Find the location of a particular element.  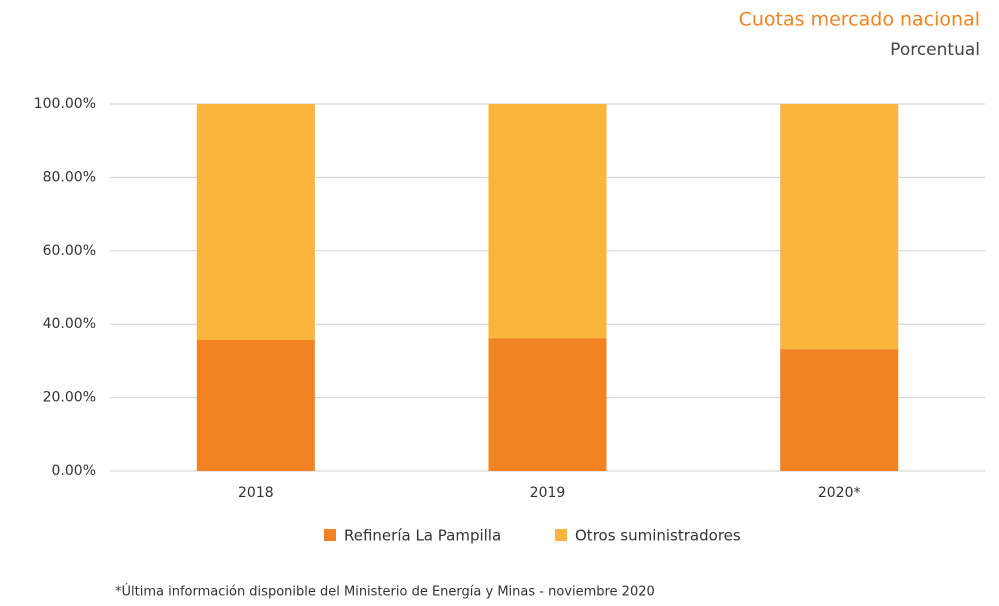

chart-subtitle: Porcentual is located at coordinates (935, 50).